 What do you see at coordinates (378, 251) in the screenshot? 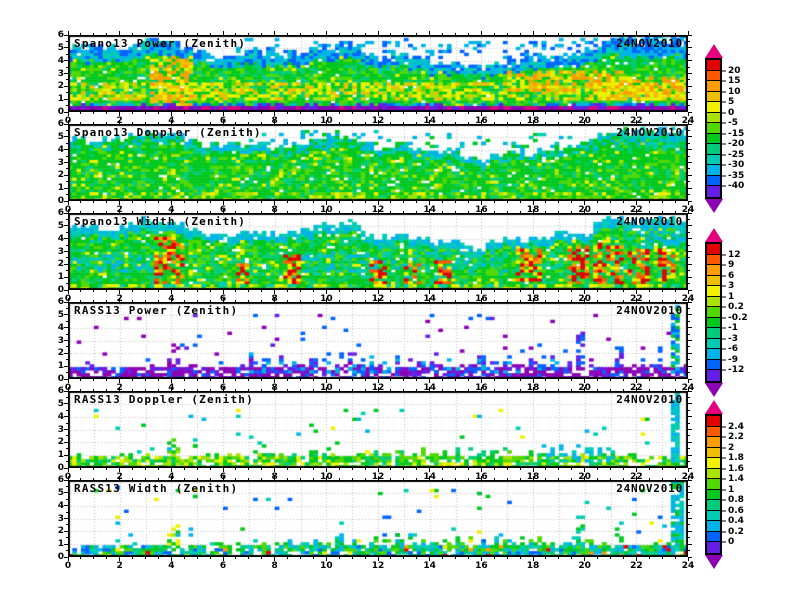
I see `panel-spano13-width: Spano13 Width (Zenith) 24NOV2010` at bounding box center [378, 251].